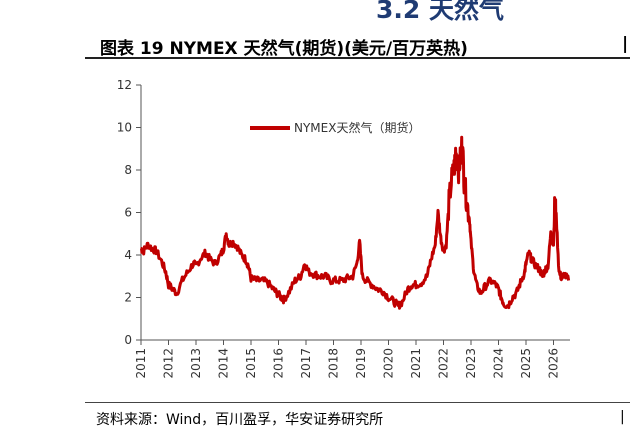 The width and height of the screenshot is (630, 441). What do you see at coordinates (357, 127) in the screenshot?
I see `legend-label: NYMEX天然气（期货）` at bounding box center [357, 127].